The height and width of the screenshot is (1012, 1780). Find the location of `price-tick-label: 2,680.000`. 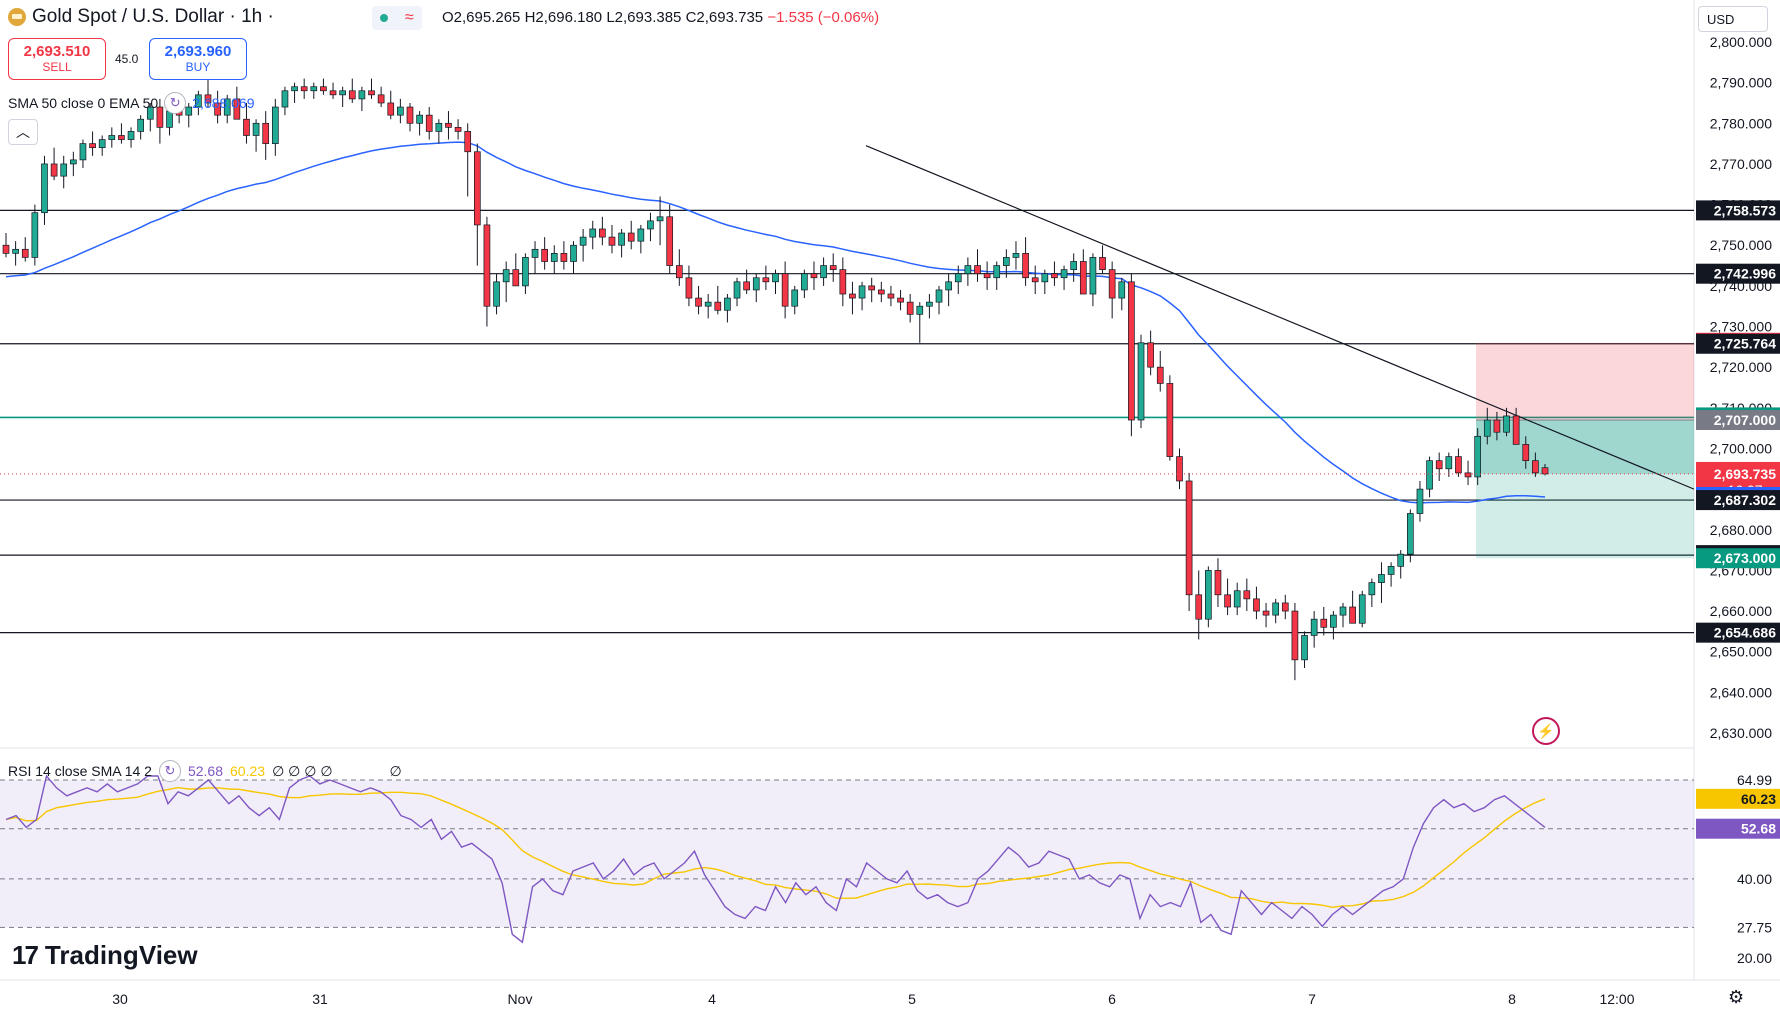

price-tick-label: 2,680.000 is located at coordinates (1741, 530).